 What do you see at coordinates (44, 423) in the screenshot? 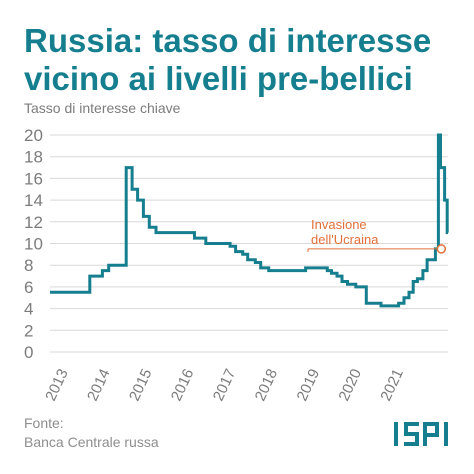
I see `source-label: Fonte:` at bounding box center [44, 423].